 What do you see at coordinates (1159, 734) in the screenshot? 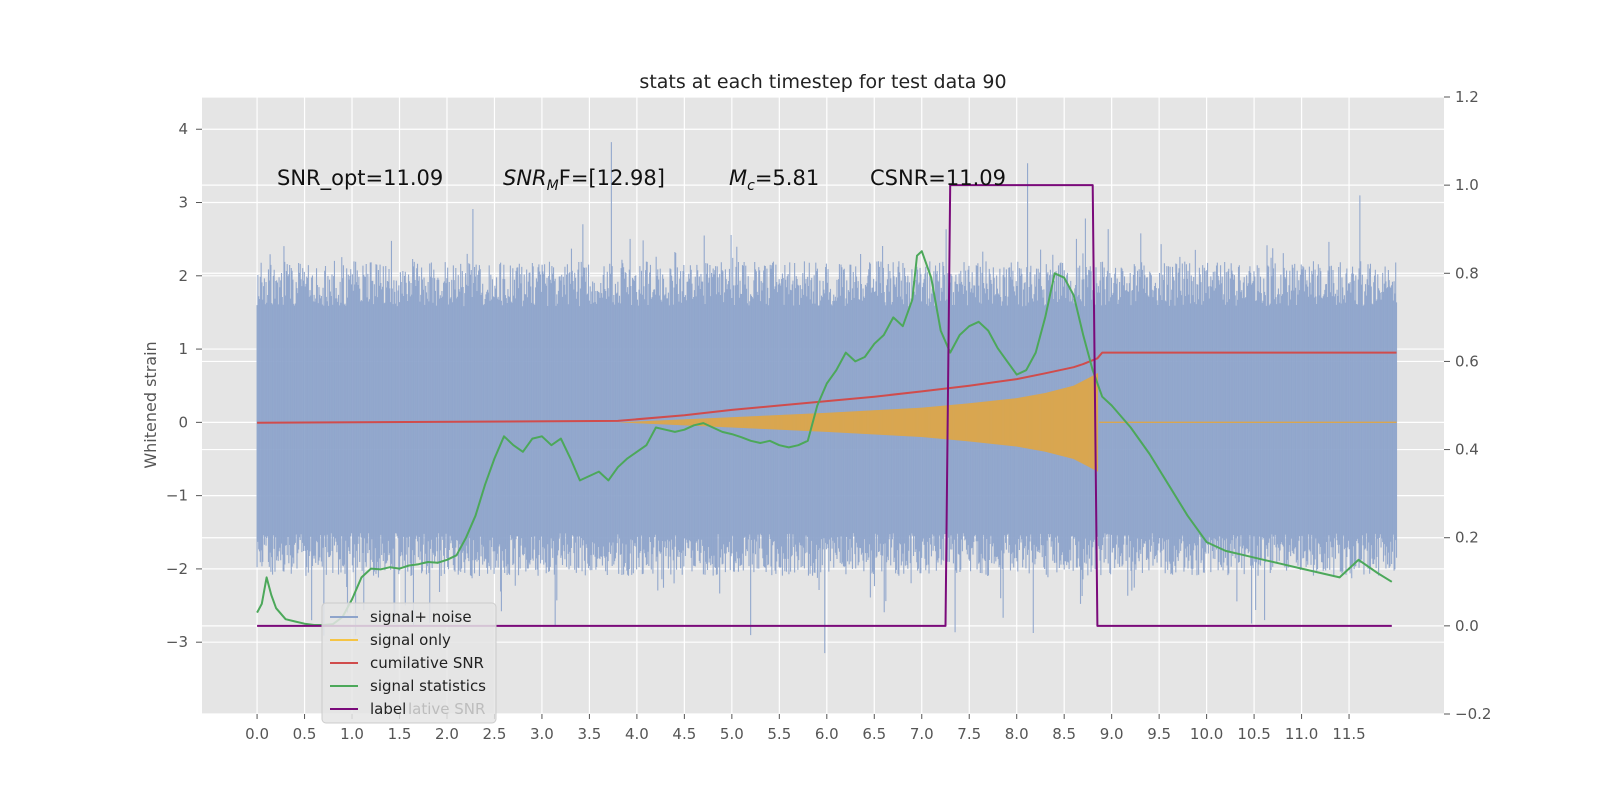
I see `x-tick-label: 9.5` at bounding box center [1159, 734].